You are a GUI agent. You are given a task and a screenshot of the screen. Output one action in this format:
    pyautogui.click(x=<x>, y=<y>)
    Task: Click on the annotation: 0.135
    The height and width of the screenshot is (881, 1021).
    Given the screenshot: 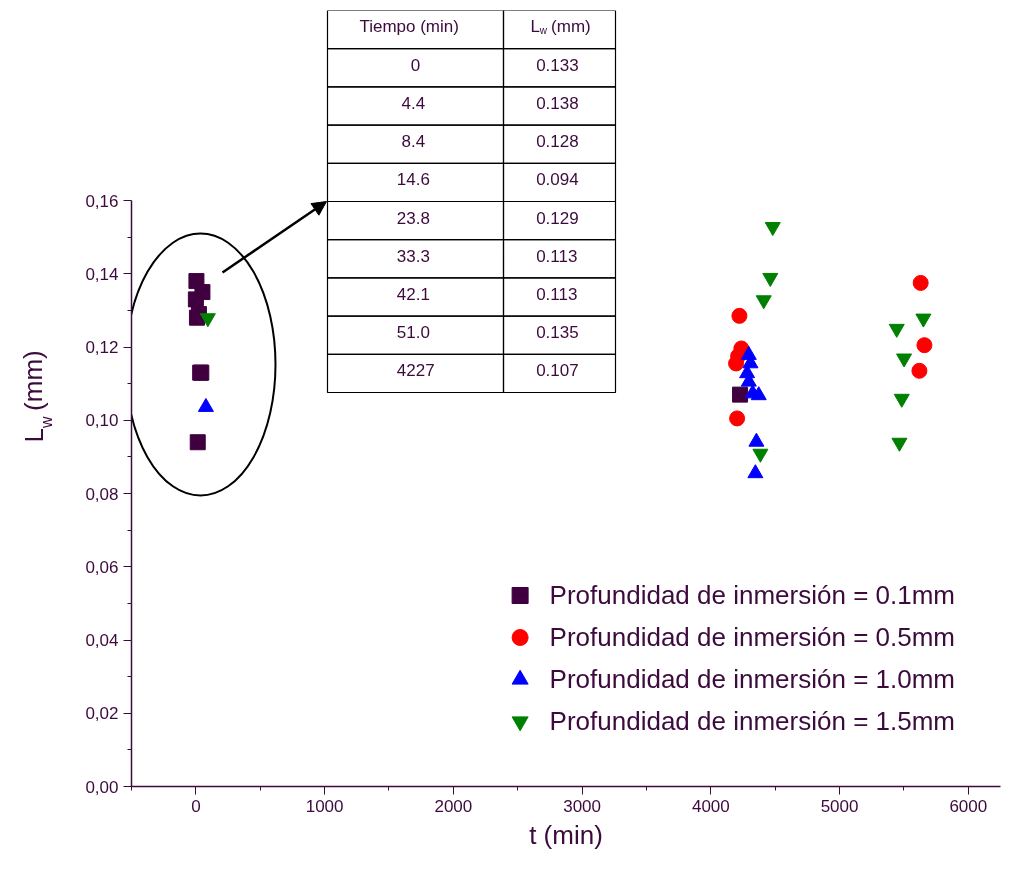 What is the action you would take?
    pyautogui.click(x=557, y=333)
    